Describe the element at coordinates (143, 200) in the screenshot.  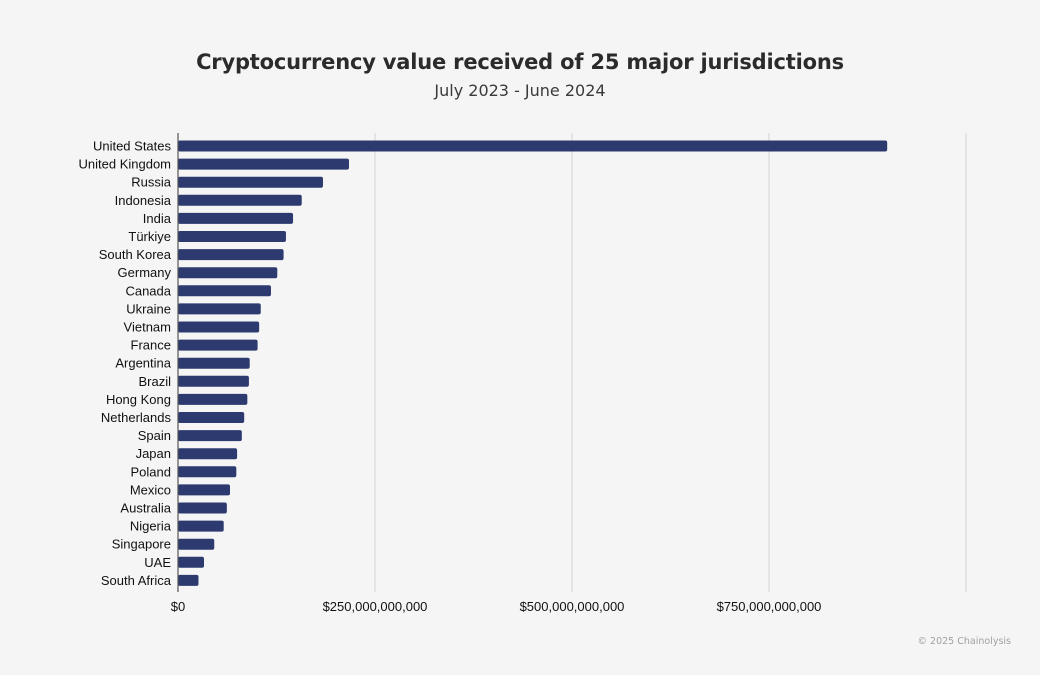
I see `category-label: Indonesia` at that location.